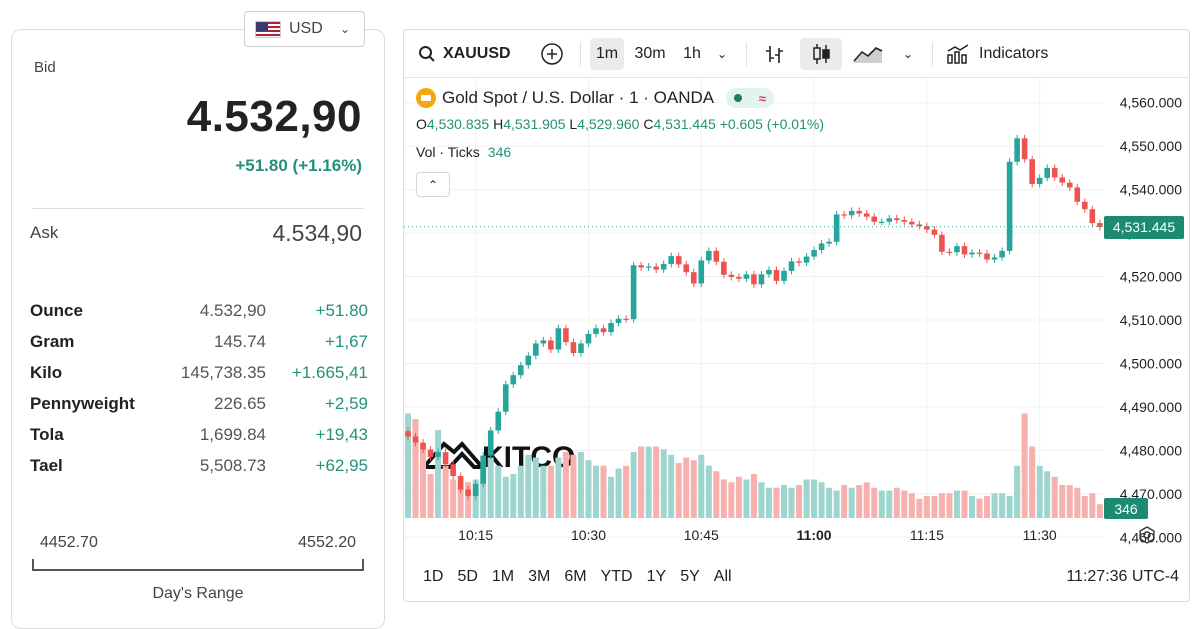 This screenshot has width=1200, height=629. What do you see at coordinates (650, 53) in the screenshot?
I see `interval-30m: 30m` at bounding box center [650, 53].